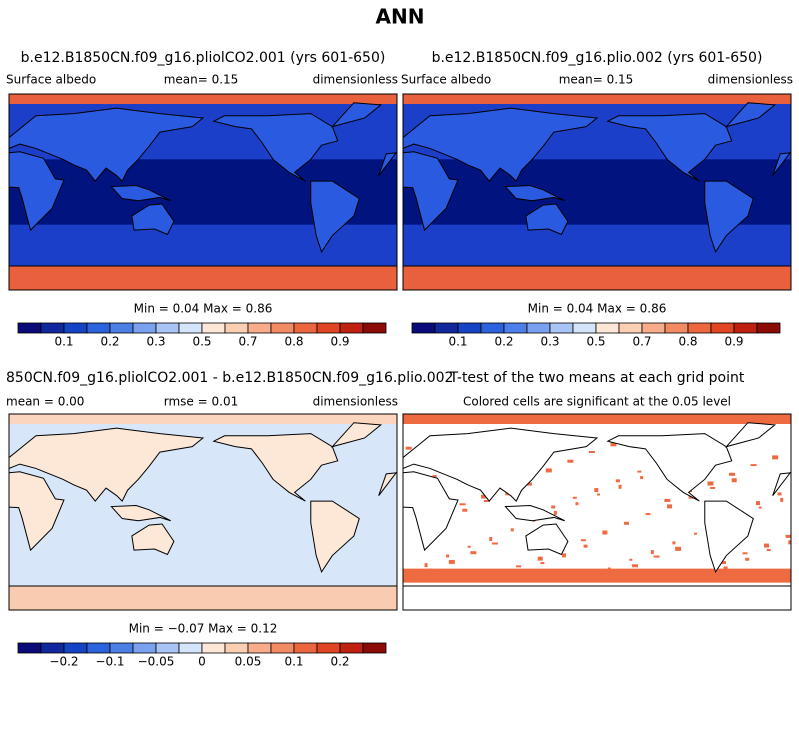  What do you see at coordinates (733, 342) in the screenshot?
I see `colorbar-label: 0.9` at bounding box center [733, 342].